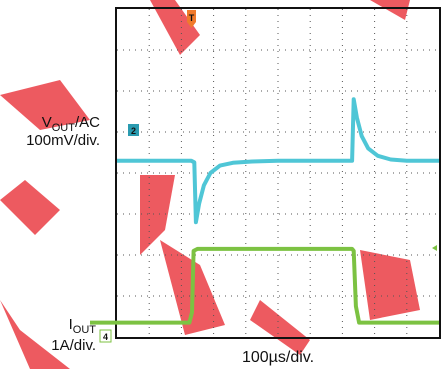 The image size is (446, 369). Describe the element at coordinates (73, 345) in the screenshot. I see `ch4-scale-label: 1A/div.` at that location.